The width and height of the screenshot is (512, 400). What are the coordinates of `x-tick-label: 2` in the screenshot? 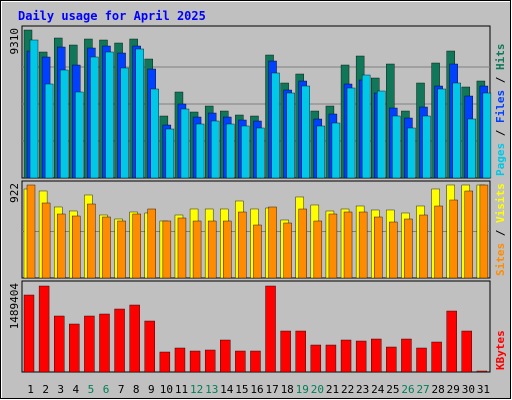 It's located at (45, 389).